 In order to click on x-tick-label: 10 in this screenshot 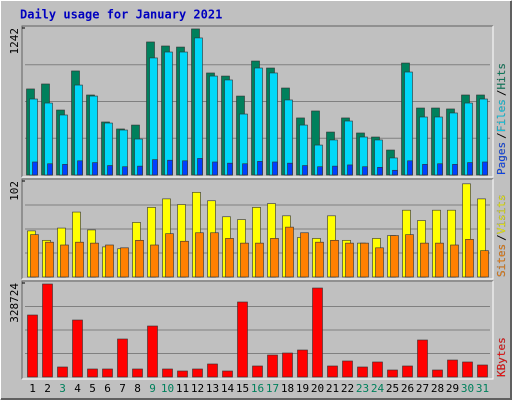, I will do `click(167, 388)`.